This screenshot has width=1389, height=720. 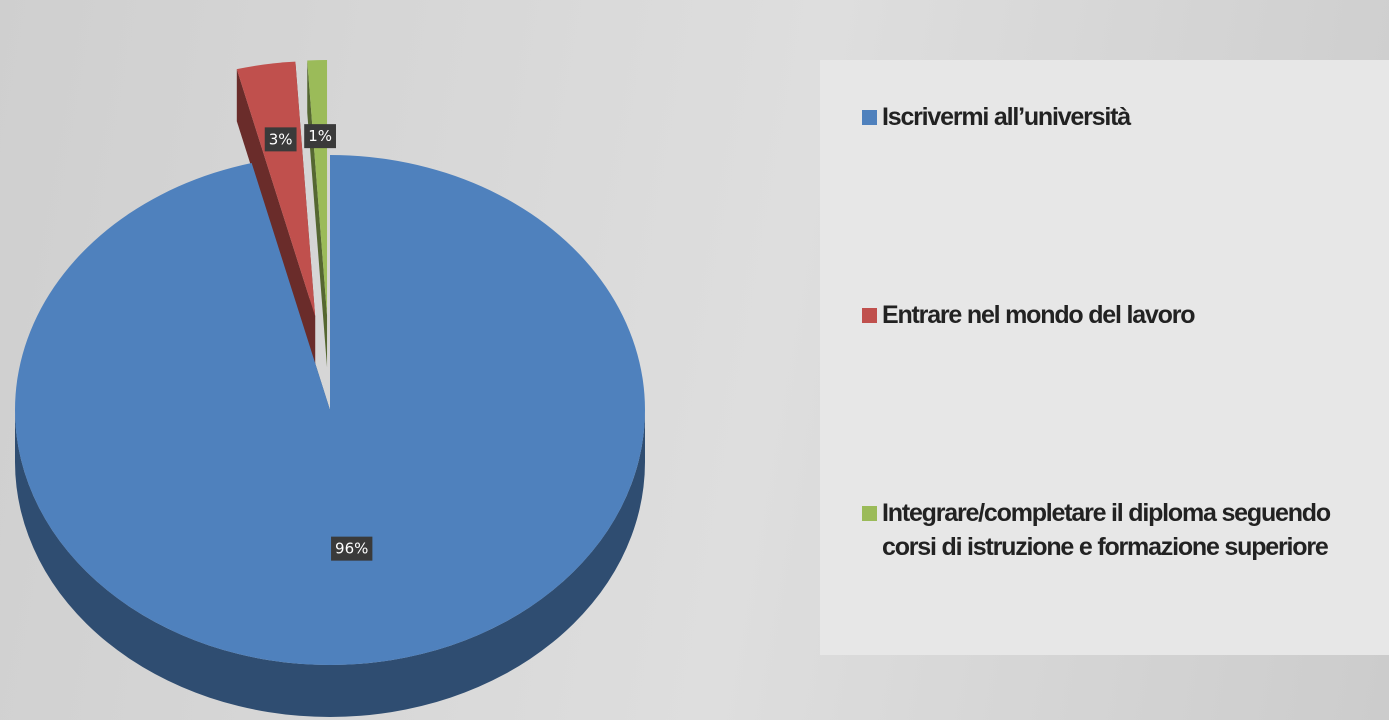 What do you see at coordinates (1039, 315) in the screenshot?
I see `legend-label: Entrare nel mondo del lavoro` at bounding box center [1039, 315].